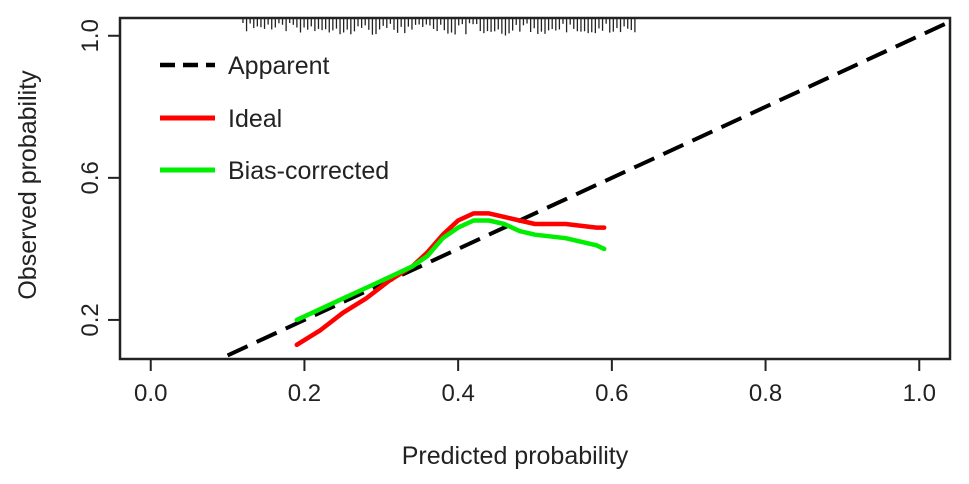  What do you see at coordinates (450, 270) in the screenshot?
I see `series-line-bias-corrected` at bounding box center [450, 270].